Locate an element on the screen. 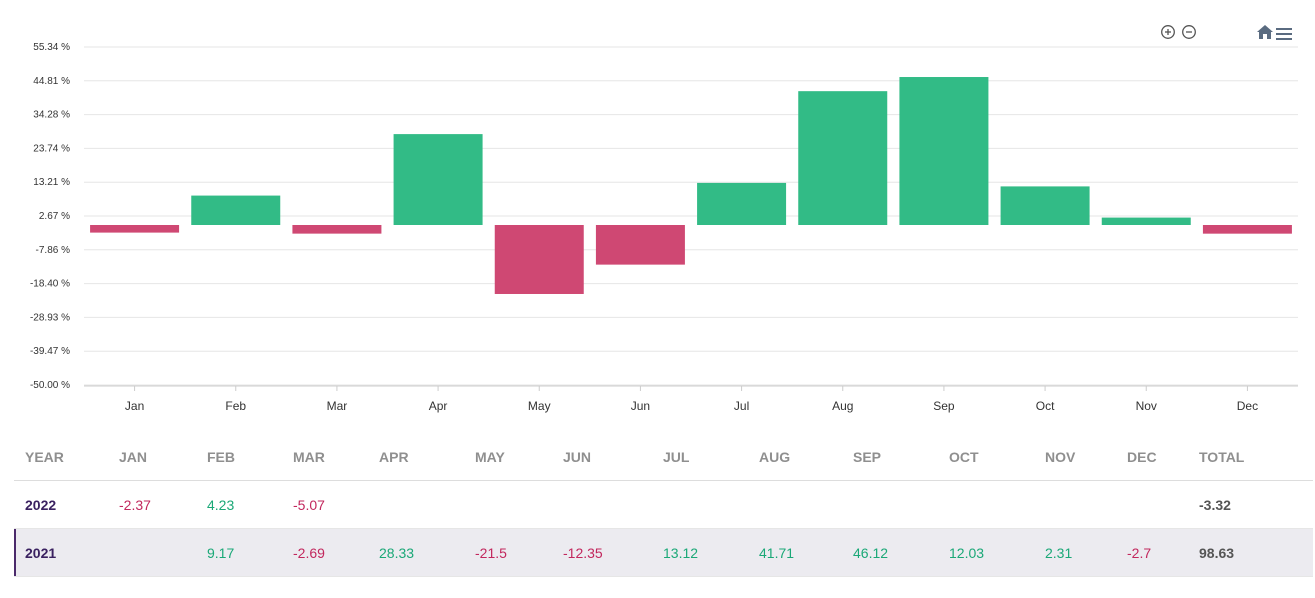  x-tick-label: Jan is located at coordinates (134, 406).